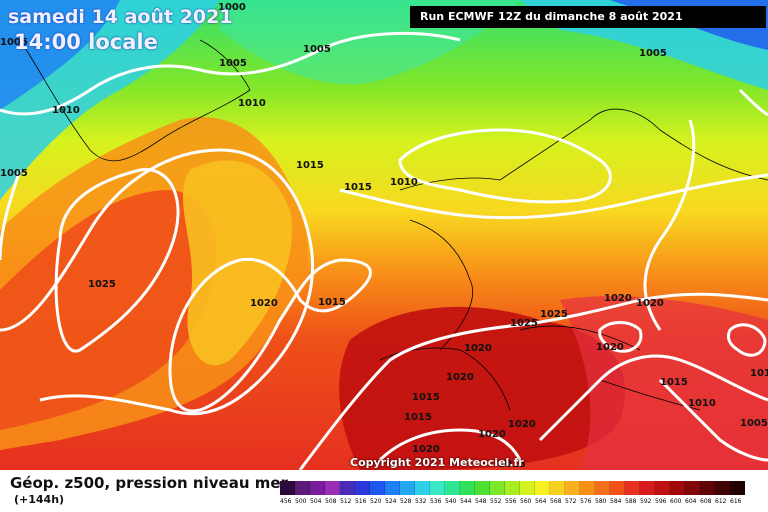  Describe the element at coordinates (691, 501) in the screenshot. I see `color-scale-tick-label: 604` at that location.